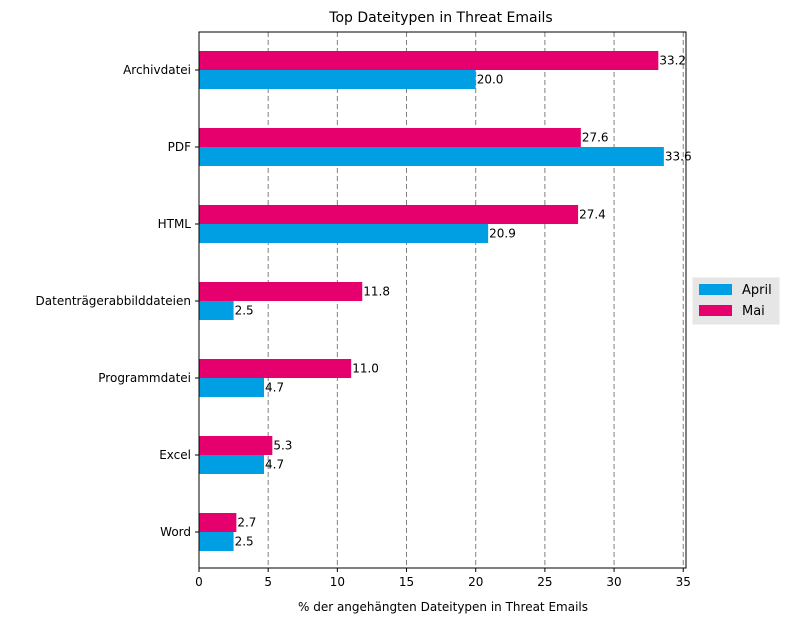  What do you see at coordinates (757, 290) in the screenshot?
I see `legend-label-april: April` at bounding box center [757, 290].